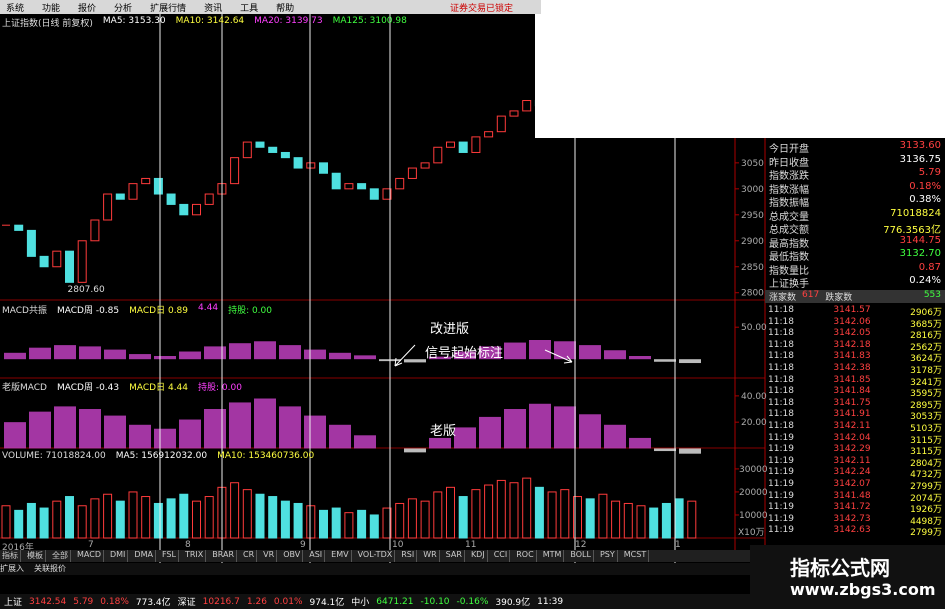 The height and width of the screenshot is (609, 945). Describe the element at coordinates (89, 556) in the screenshot. I see `tab: MACD` at that location.